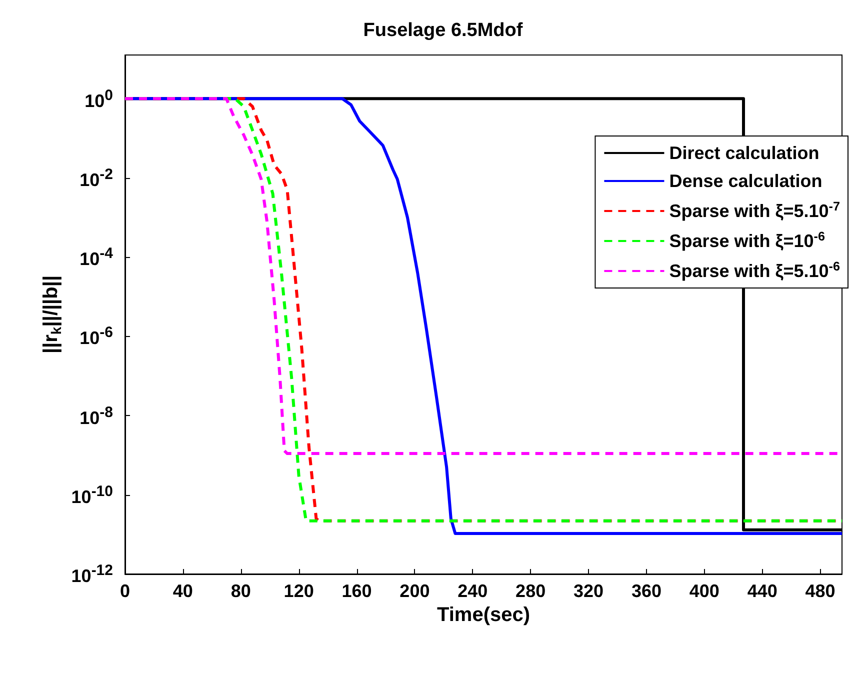 This screenshot has height=681, width=860. Describe the element at coordinates (357, 591) in the screenshot. I see `x-tick-label: 160` at that location.